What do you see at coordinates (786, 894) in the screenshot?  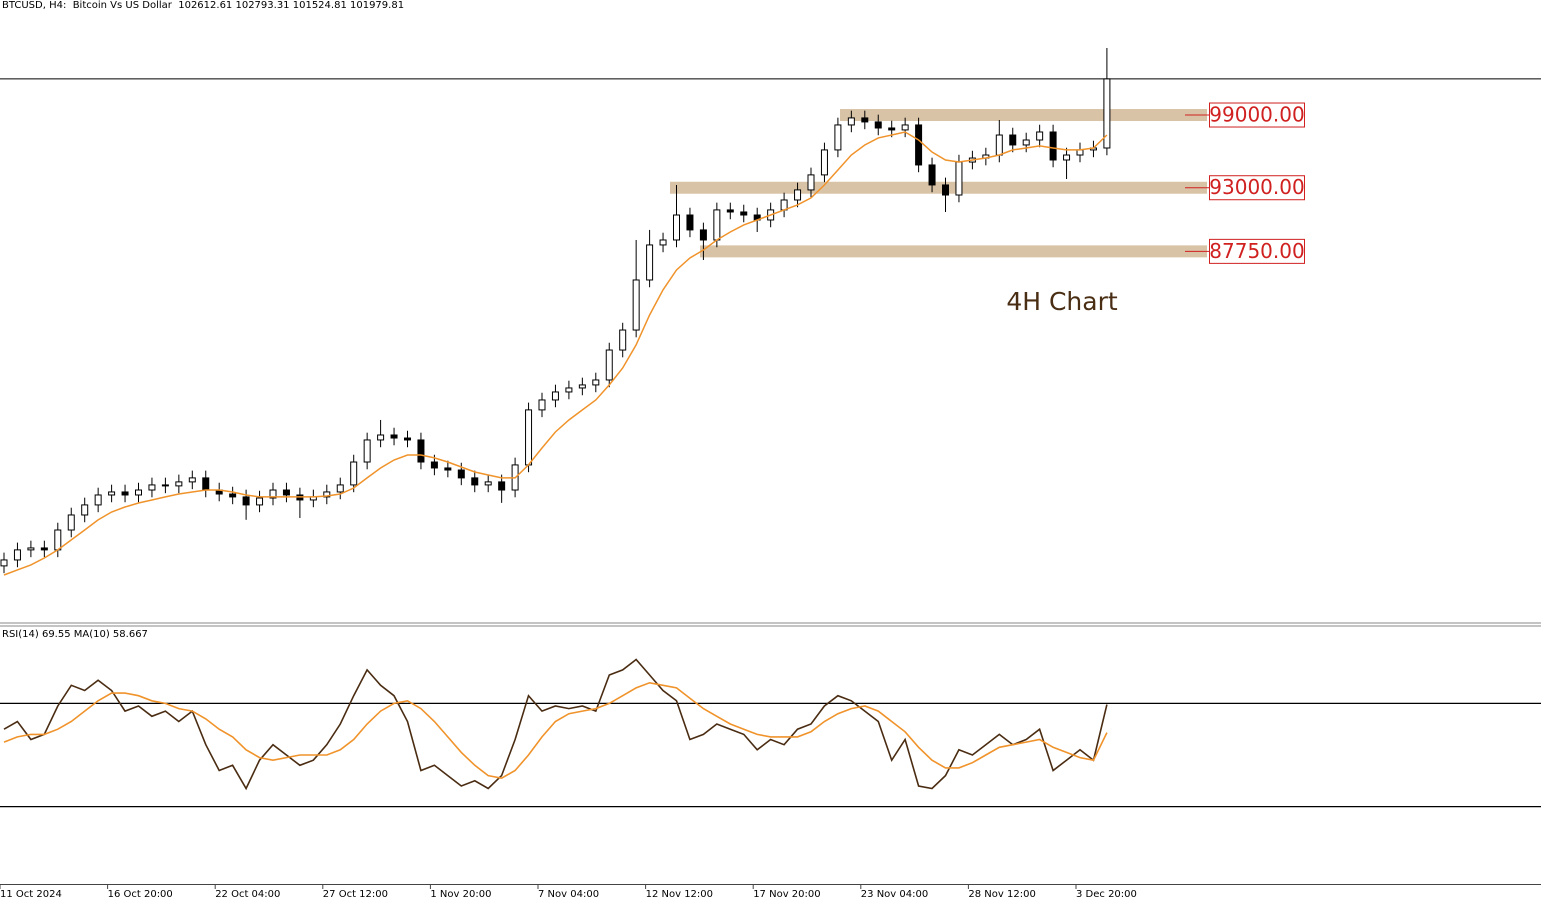 I see `x-tick-label: 17 Nov 20:00` at bounding box center [786, 894].